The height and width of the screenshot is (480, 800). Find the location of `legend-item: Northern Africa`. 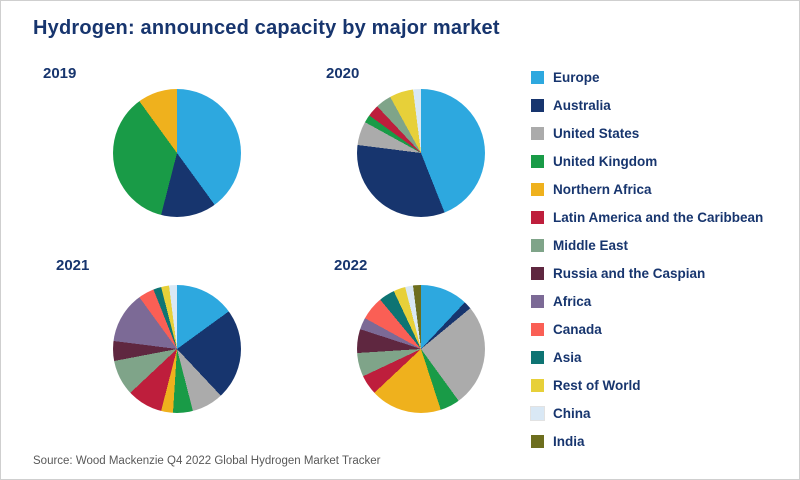

legend-item: Northern Africa is located at coordinates (647, 189).